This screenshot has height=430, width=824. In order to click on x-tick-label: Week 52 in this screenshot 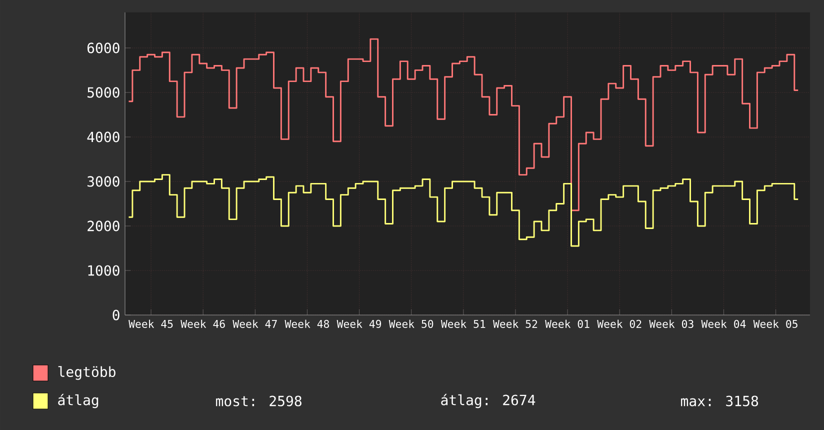, I will do `click(515, 324)`.